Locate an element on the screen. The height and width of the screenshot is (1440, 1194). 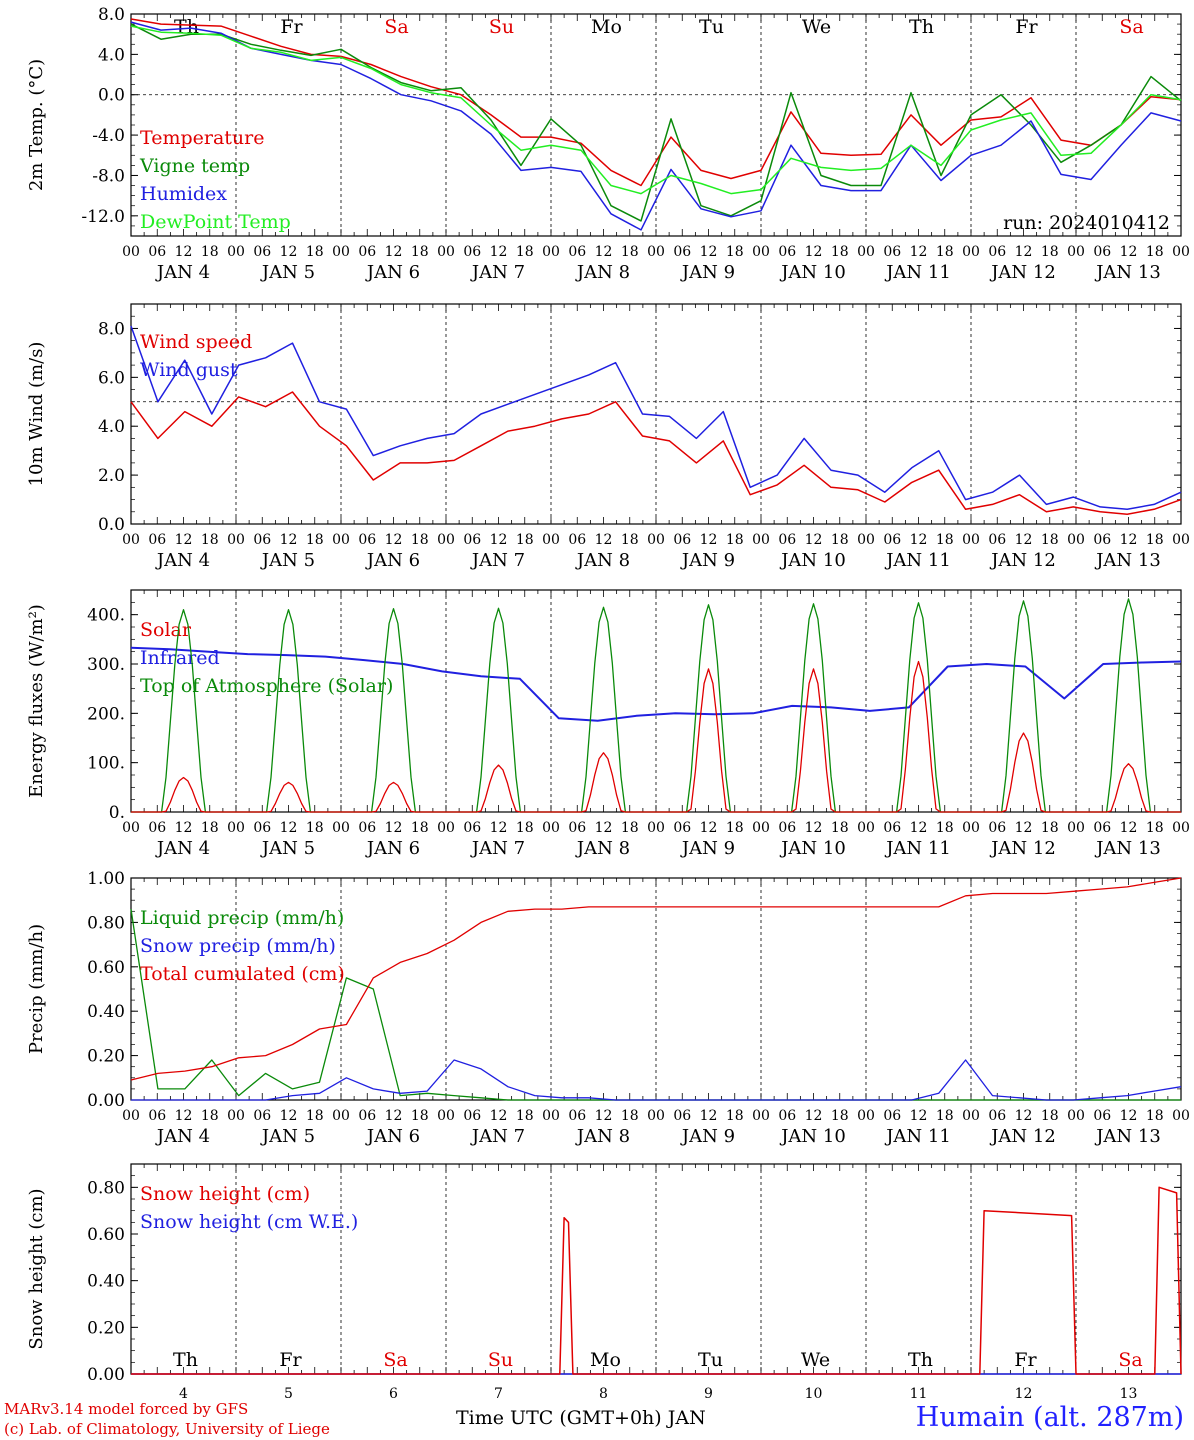
legend-entry: Humidex is located at coordinates (183, 194).